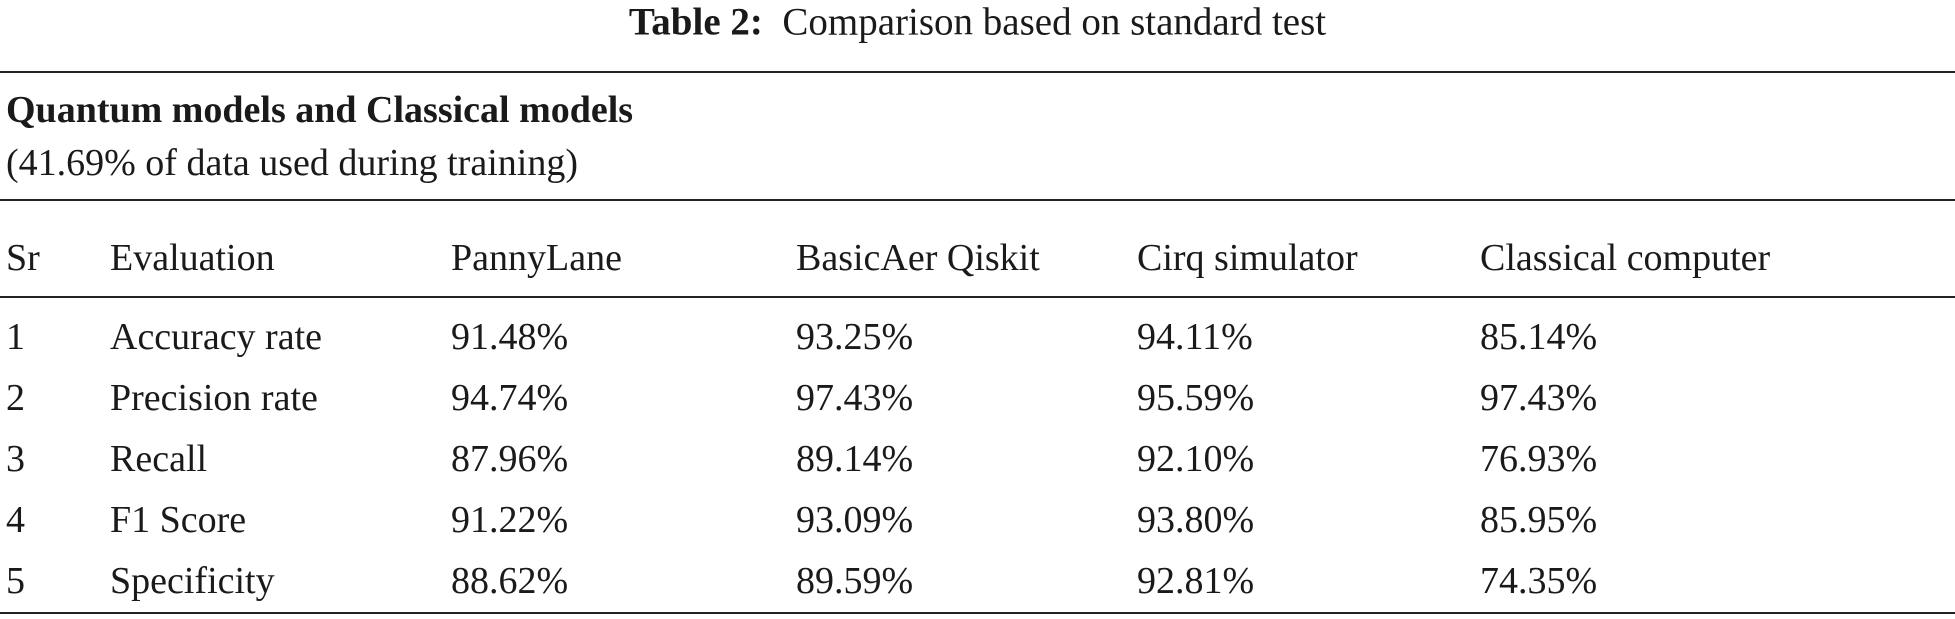 This screenshot has width=1955, height=619. I want to click on top-rule, so click(977, 72).